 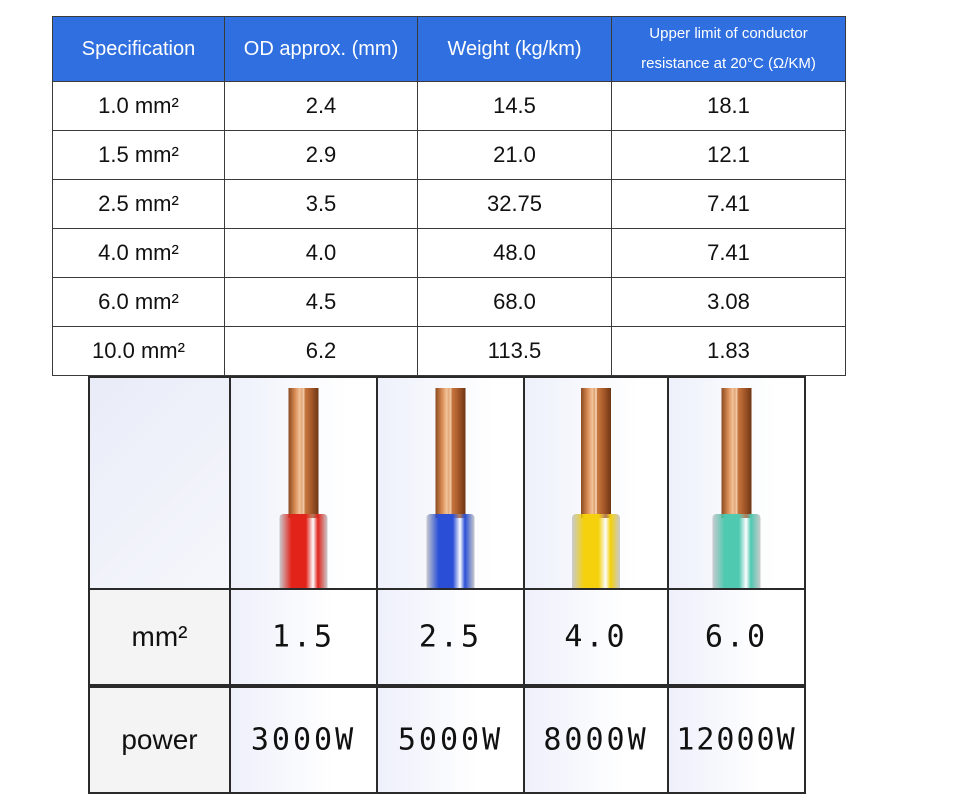 I want to click on cell-weight: 14.5, so click(x=514, y=106).